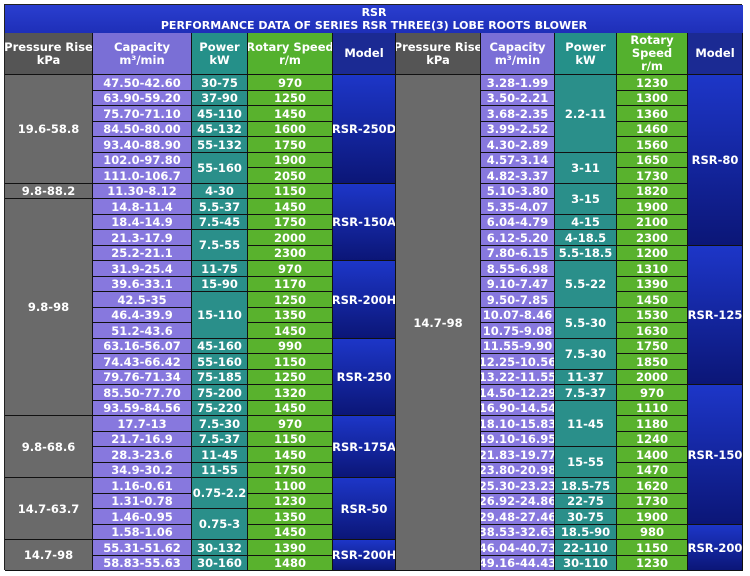 The height and width of the screenshot is (576, 750). What do you see at coordinates (49, 307) in the screenshot?
I see `pressure-cell: 9.8-98` at bounding box center [49, 307].